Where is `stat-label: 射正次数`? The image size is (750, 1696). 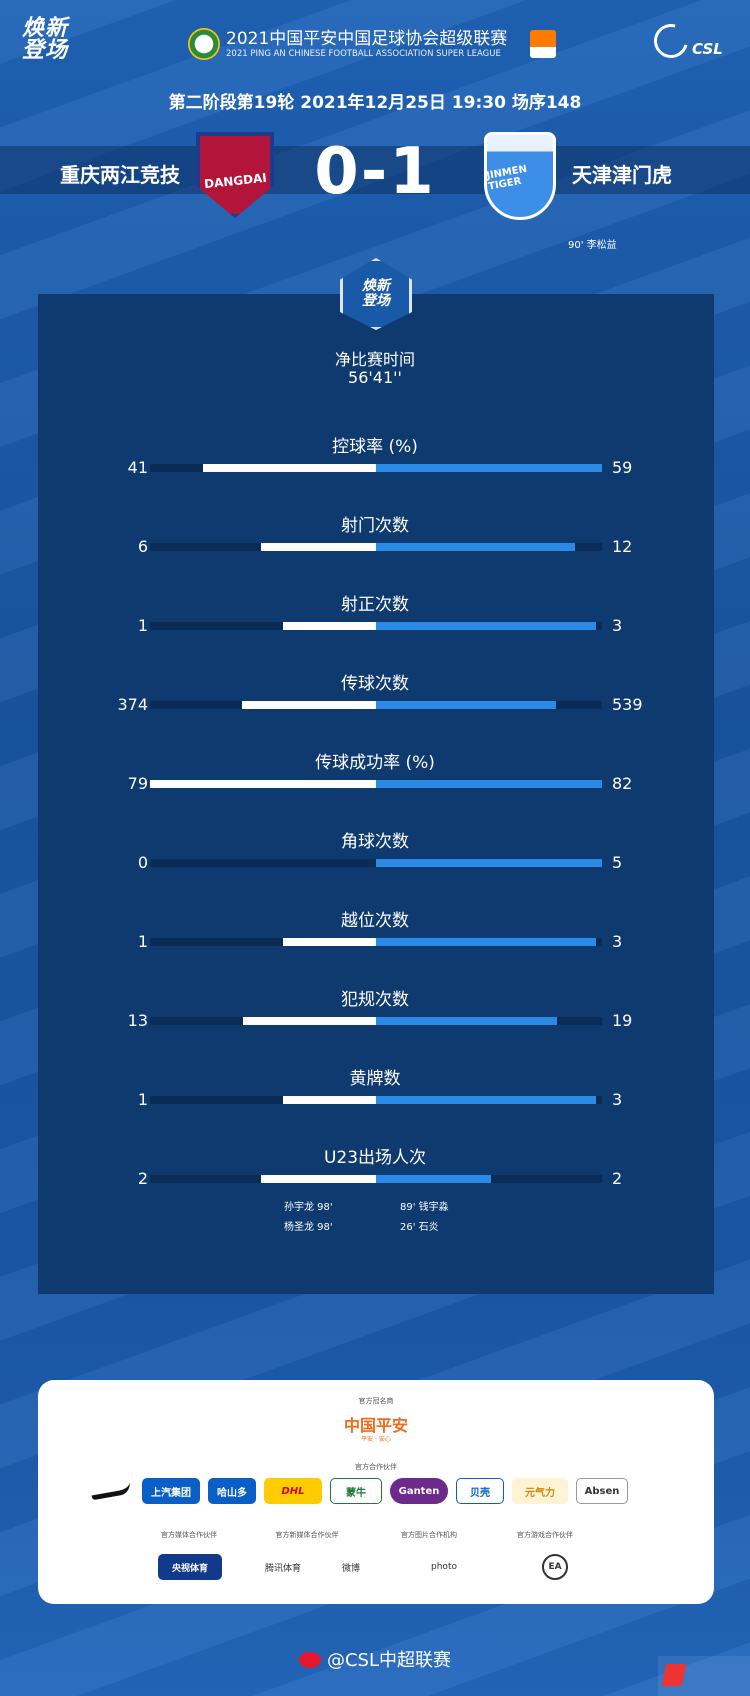 stat-label: 射正次数 is located at coordinates (375, 605).